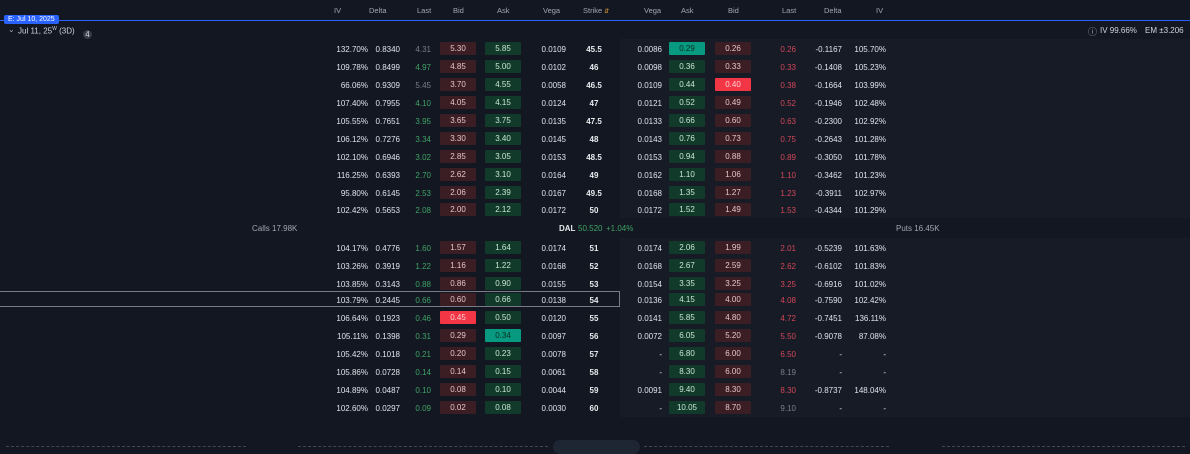 This screenshot has width=1190, height=454. Describe the element at coordinates (503, 353) in the screenshot. I see `call-ask: 0.23` at that location.